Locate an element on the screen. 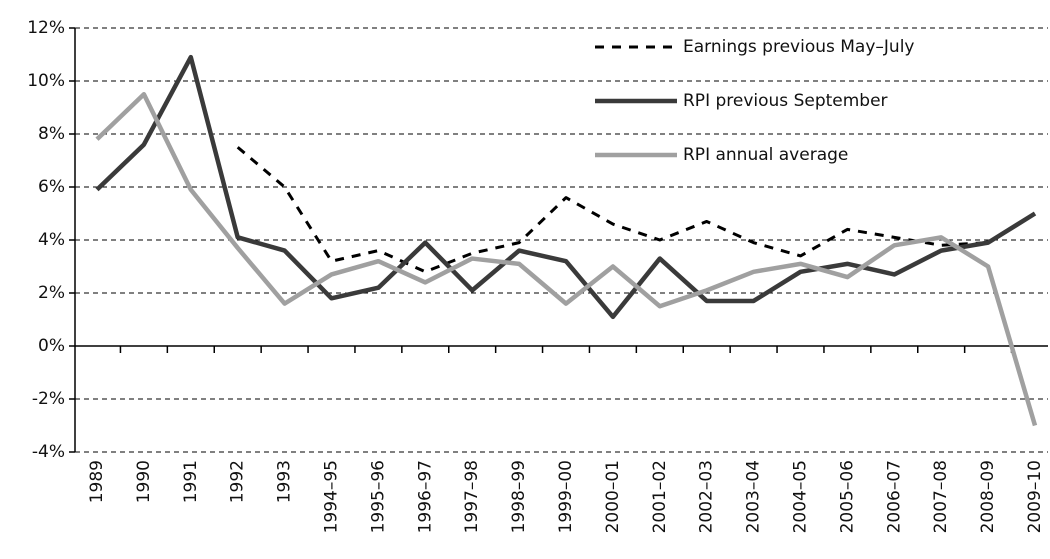 The height and width of the screenshot is (559, 1050). y-tick-label: 0% is located at coordinates (51, 346).